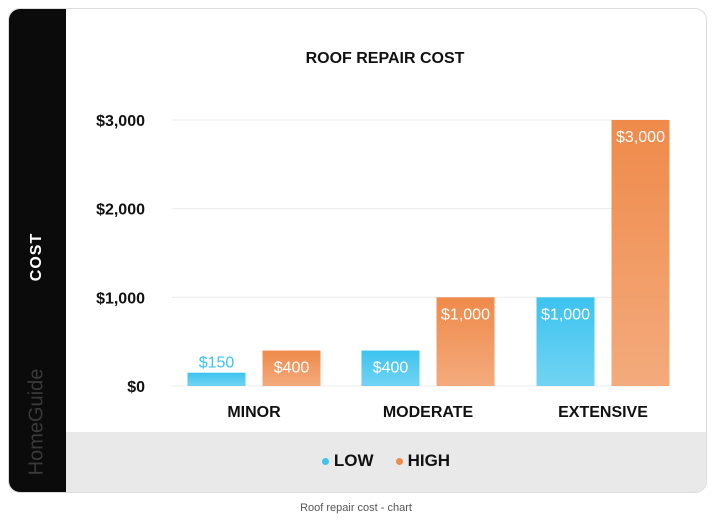 This screenshot has height=527, width=720. Describe the element at coordinates (120, 298) in the screenshot. I see `y-tick-label: $1,000` at that location.